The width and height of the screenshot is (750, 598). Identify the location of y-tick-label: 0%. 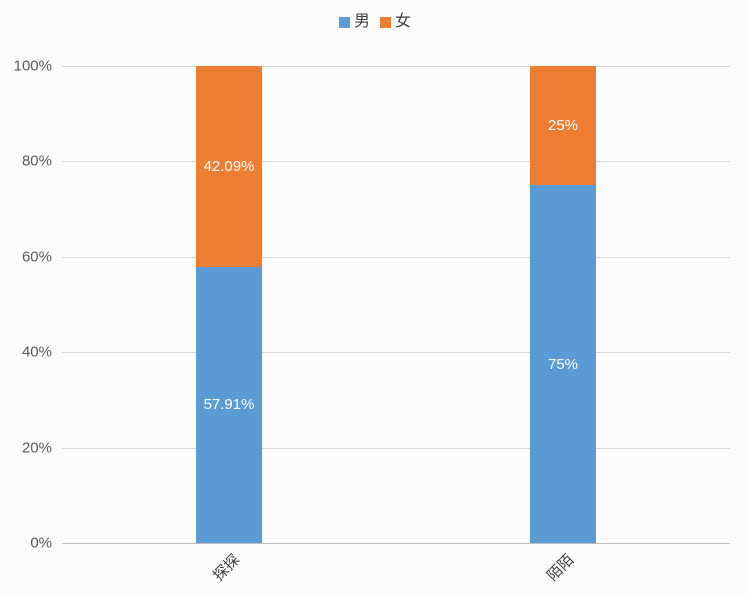
(41, 543).